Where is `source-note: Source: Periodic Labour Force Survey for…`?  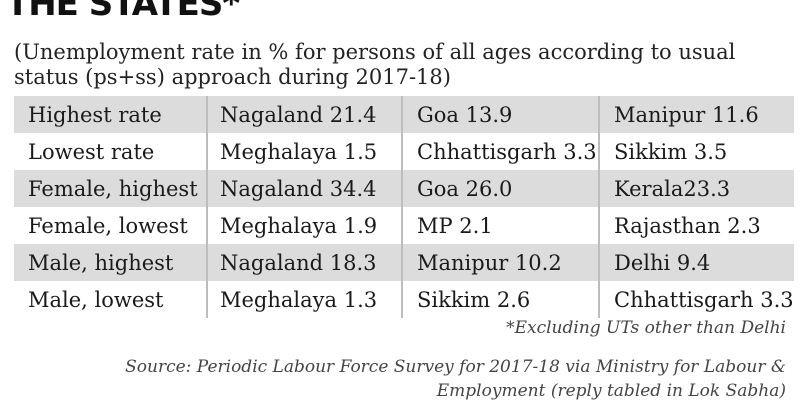
source-note: Source: Periodic Labour Force Survey for… is located at coordinates (455, 378).